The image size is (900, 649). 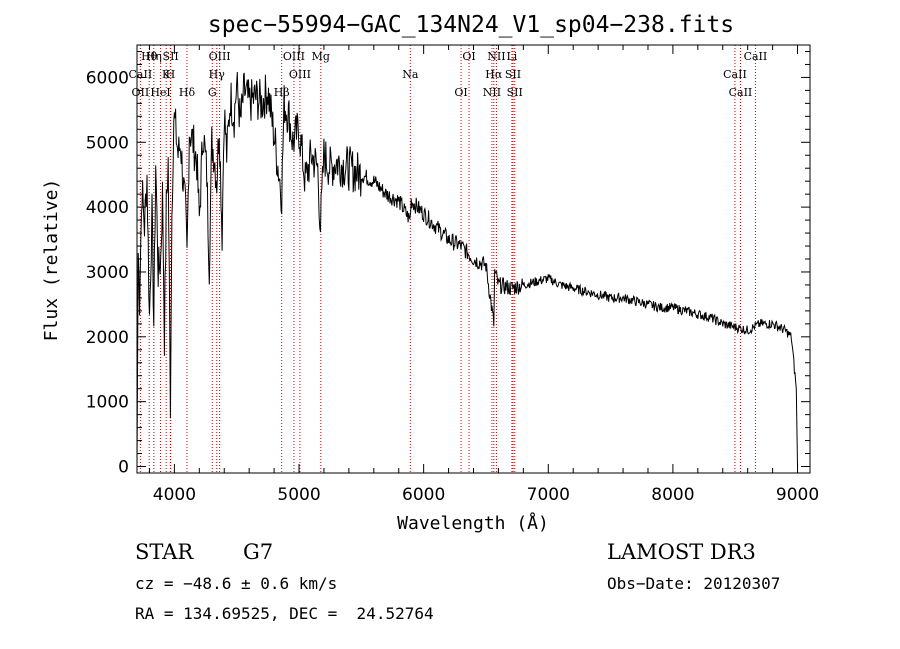 I want to click on line-label: Hβ, so click(x=282, y=92).